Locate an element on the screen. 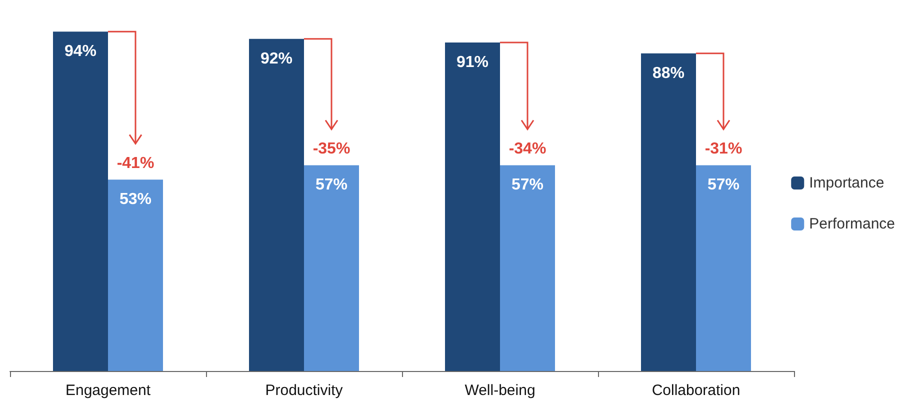  x-tick-label: Productivity is located at coordinates (304, 390).